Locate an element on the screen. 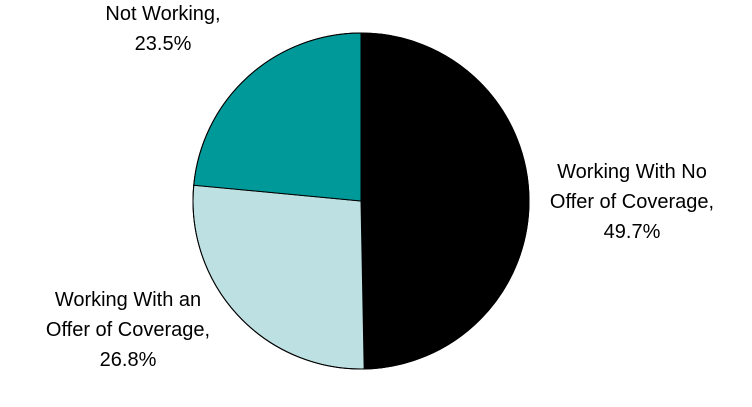  pie-label-2: Working With an Offer of Coverage, 26.8% is located at coordinates (128, 330).